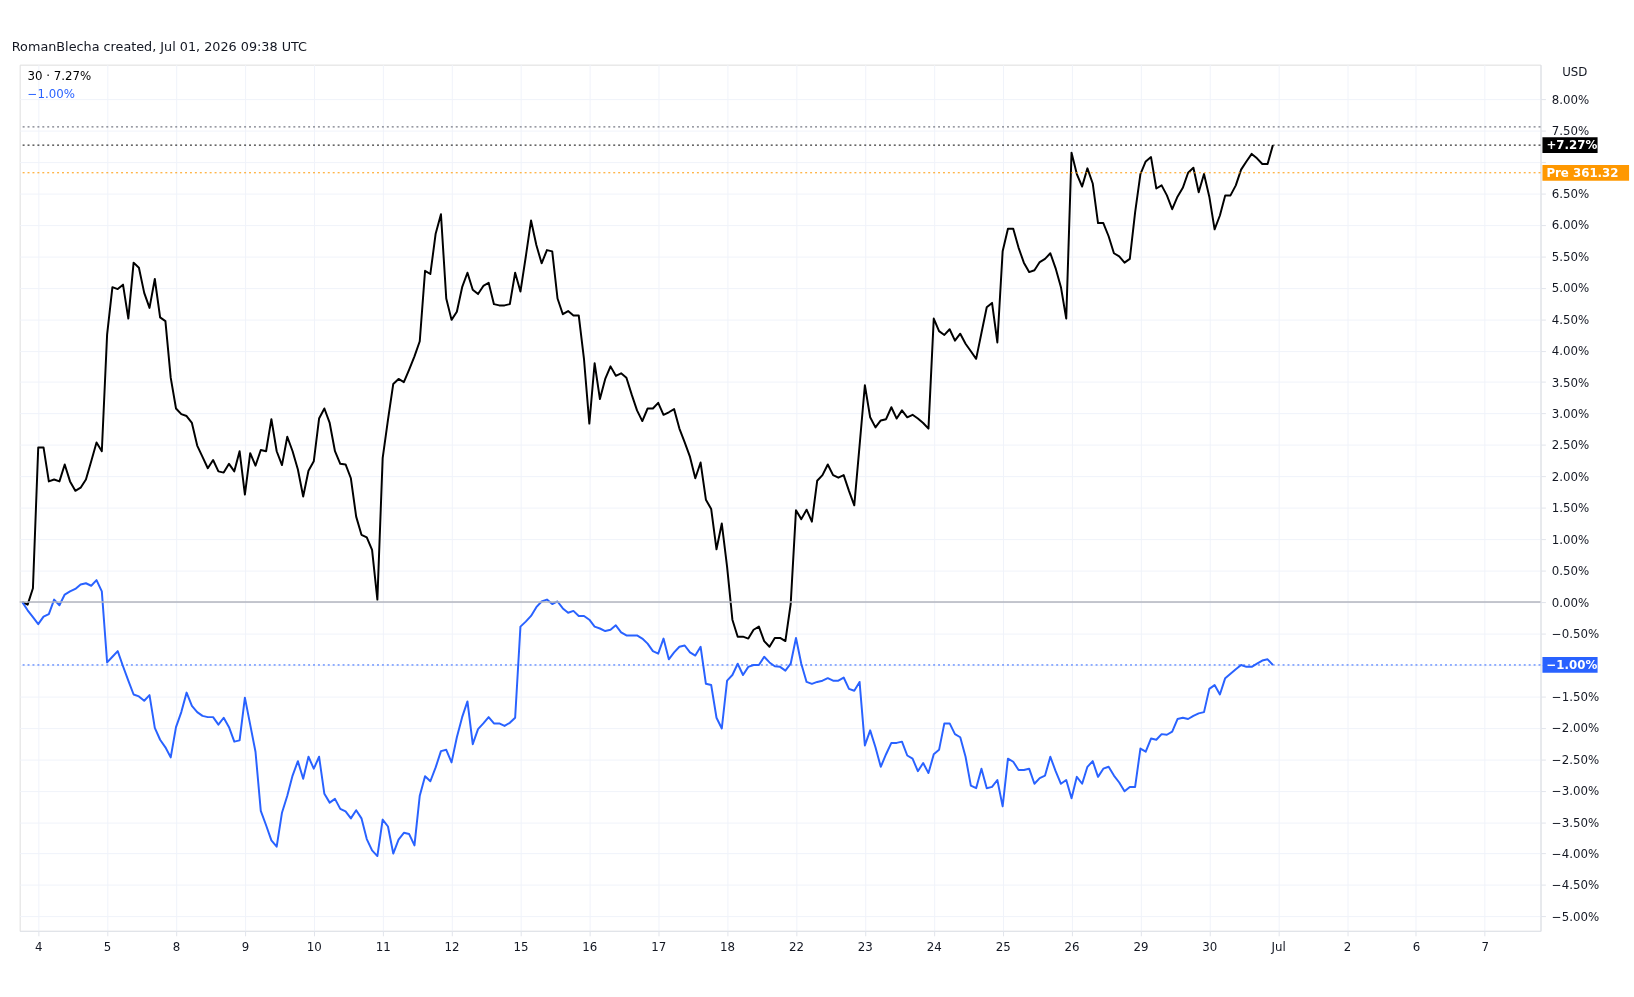 The image size is (1634, 997). What do you see at coordinates (452, 947) in the screenshot?
I see `x-tick-label: 12` at bounding box center [452, 947].